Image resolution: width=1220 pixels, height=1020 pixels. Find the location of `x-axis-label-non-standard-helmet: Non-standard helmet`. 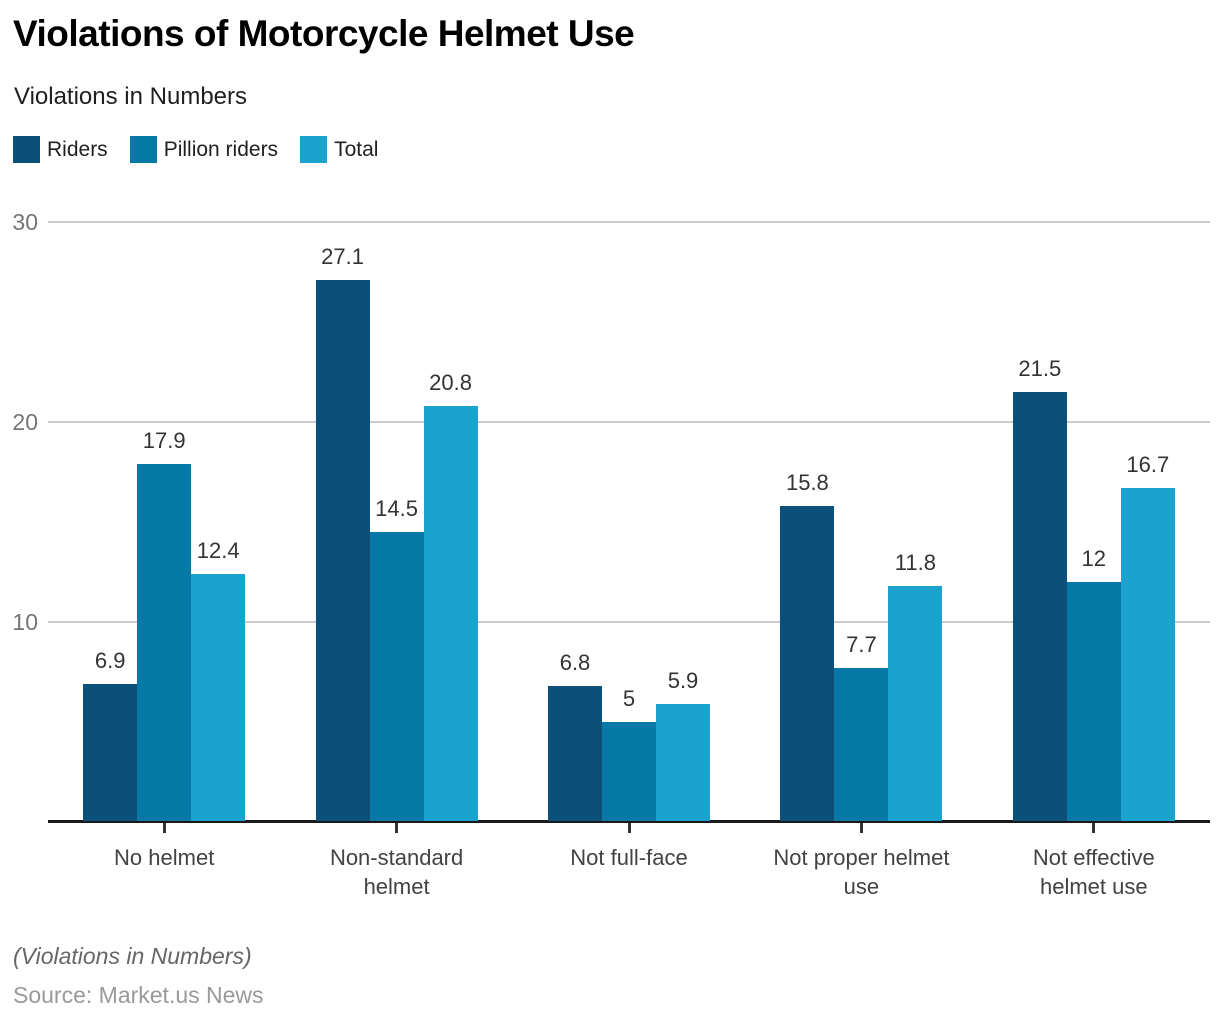

x-axis-label-non-standard-helmet: Non-standard helmet is located at coordinates (396, 872).